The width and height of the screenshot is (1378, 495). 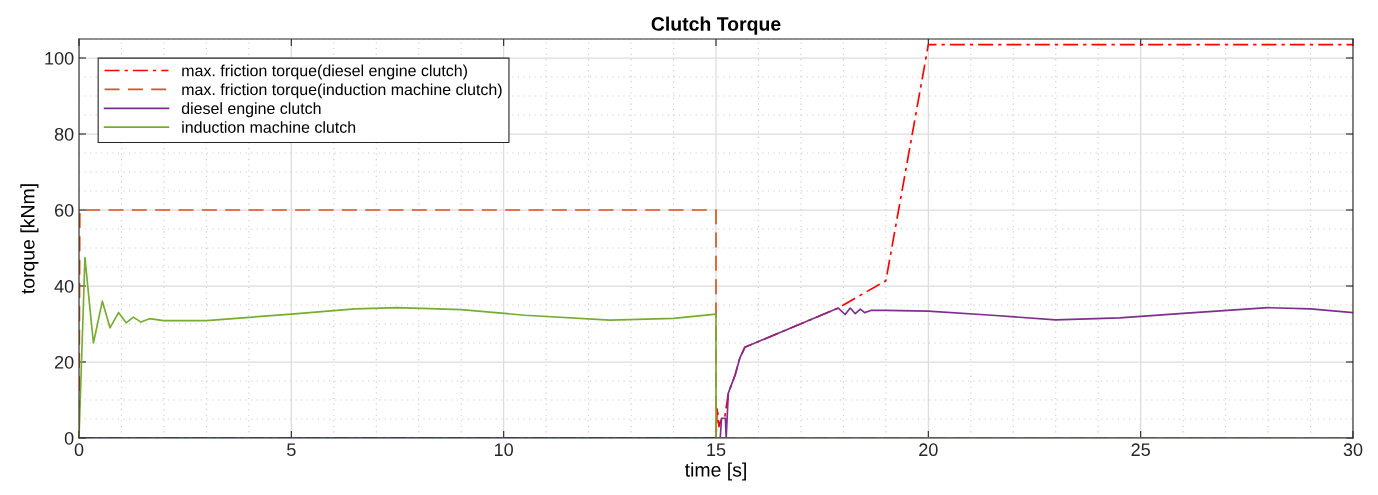 I want to click on y-tick-label: 100, so click(x=59, y=58).